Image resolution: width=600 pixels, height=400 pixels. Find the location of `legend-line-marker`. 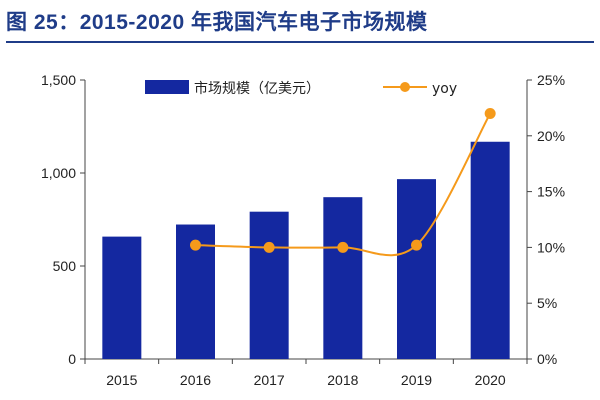

legend-line-marker is located at coordinates (405, 87).